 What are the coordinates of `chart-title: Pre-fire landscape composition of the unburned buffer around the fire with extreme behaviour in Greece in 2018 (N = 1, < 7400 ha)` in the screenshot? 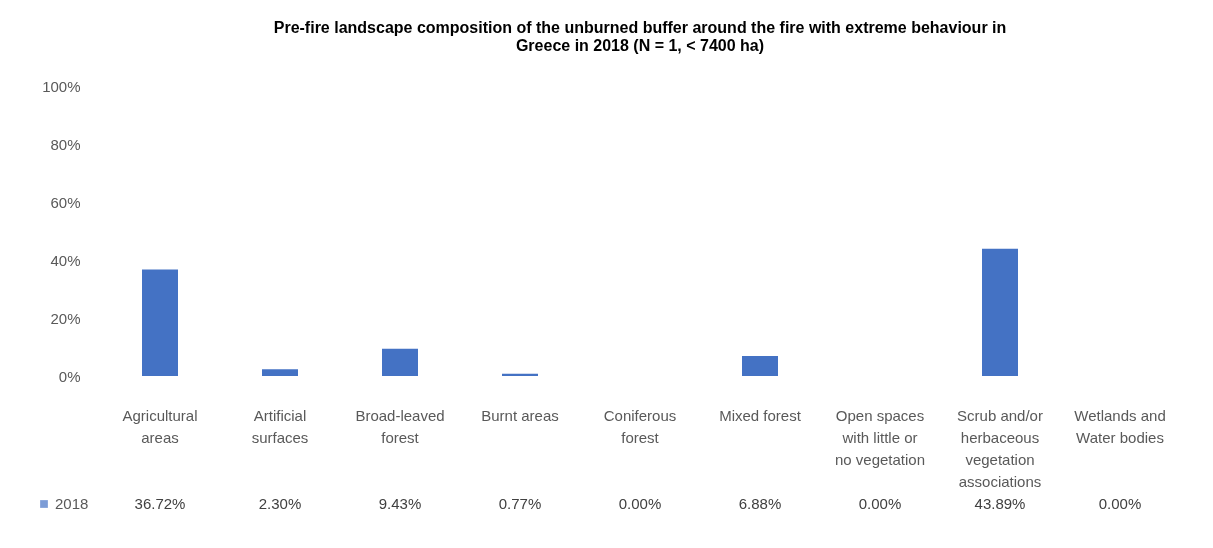 It's located at (640, 36).